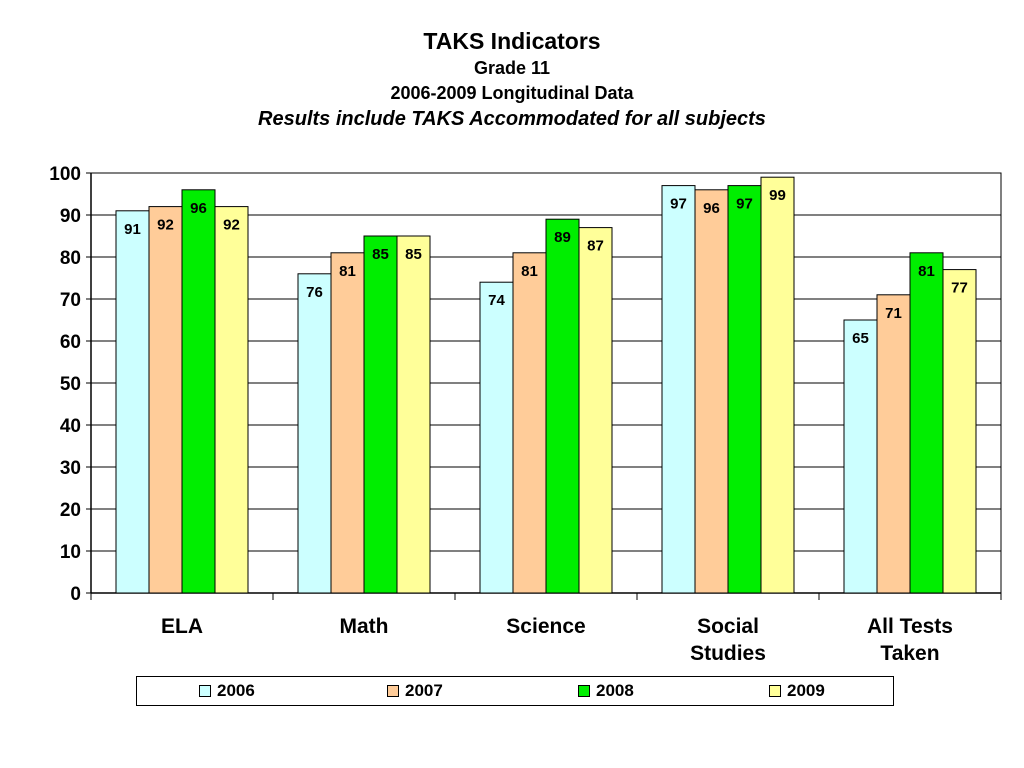  Describe the element at coordinates (777, 195) in the screenshot. I see `data-label: 99` at that location.